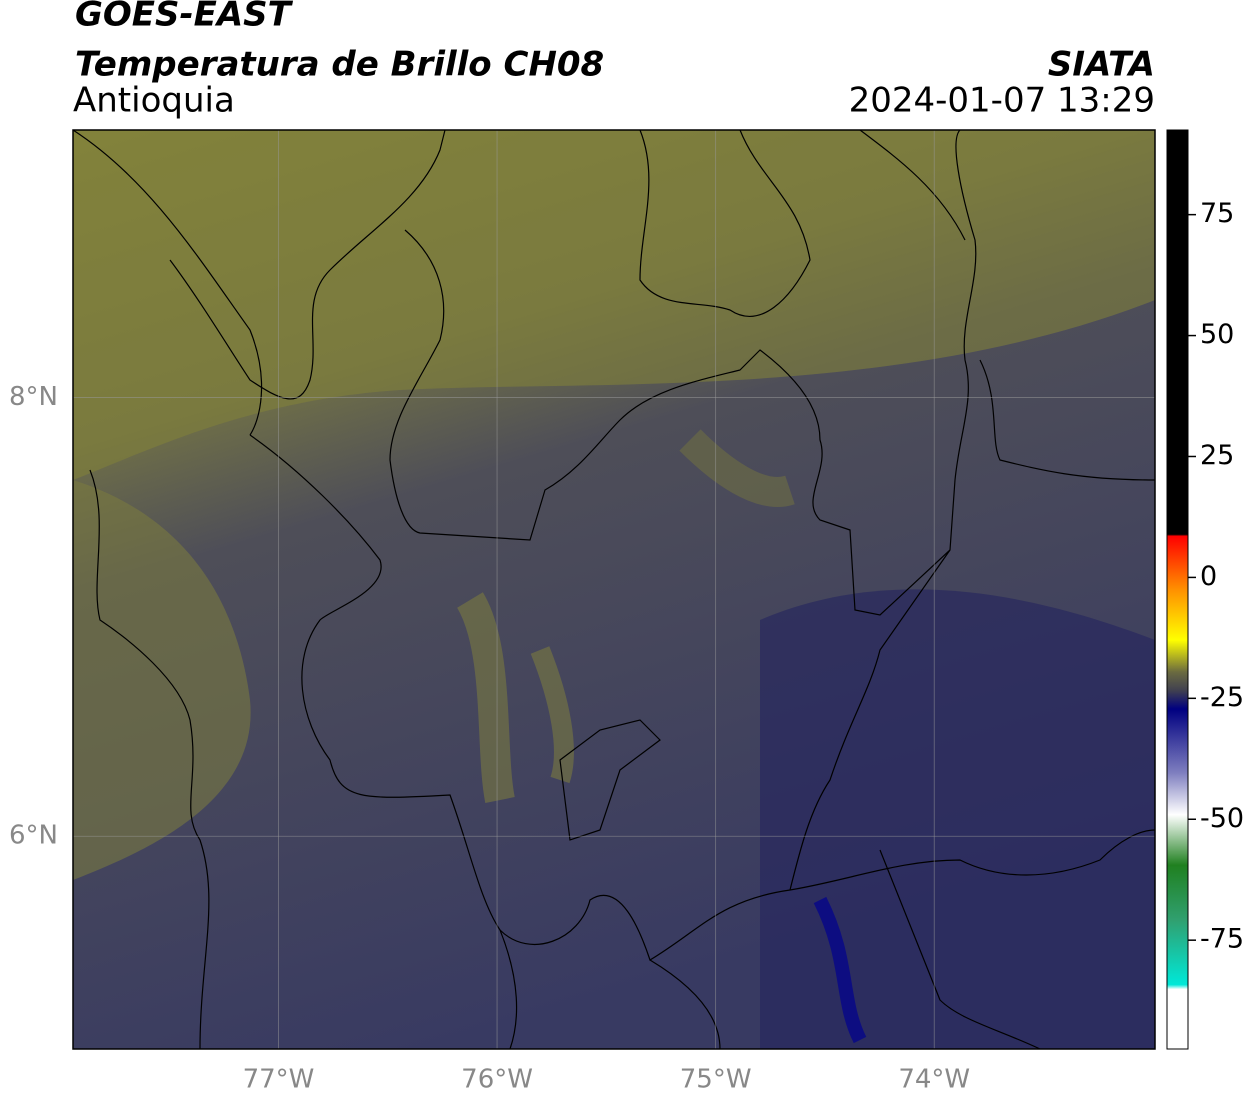 The width and height of the screenshot is (1252, 1099). Describe the element at coordinates (1222, 939) in the screenshot. I see `colorbar-tick-label: -75` at that location.